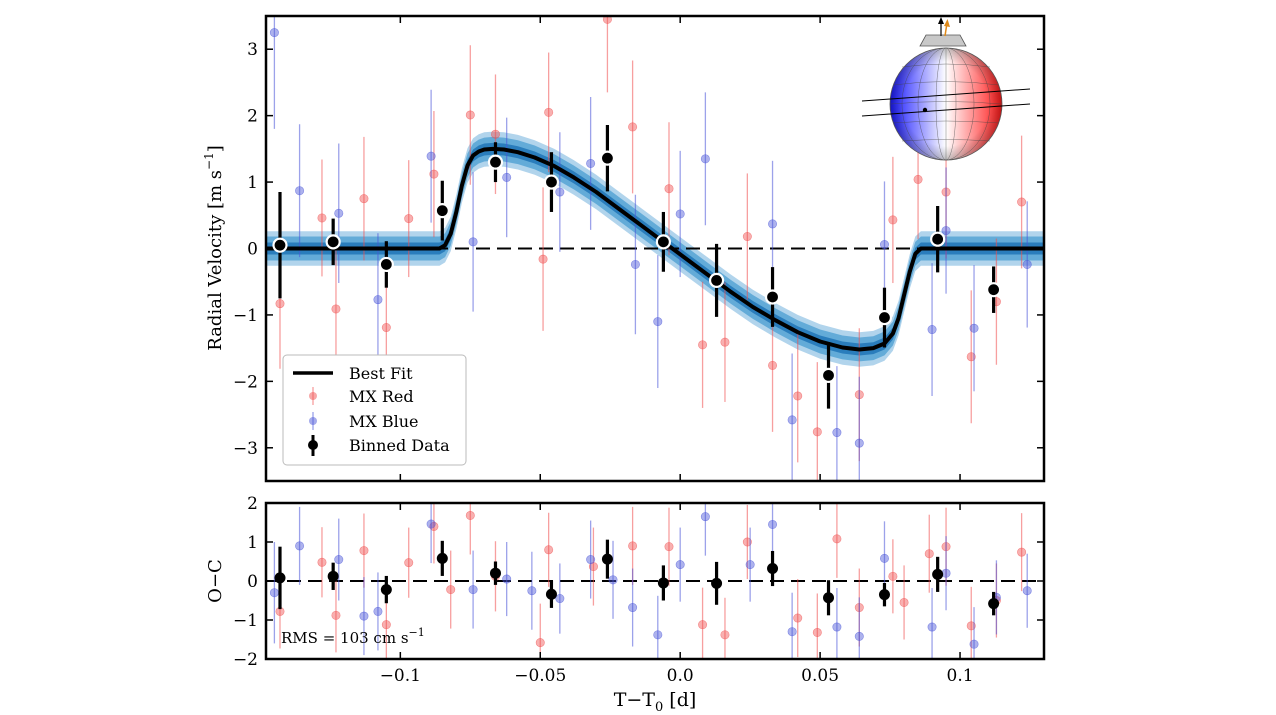  I want to click on spin-axis-arrowhead, so click(941, 20).